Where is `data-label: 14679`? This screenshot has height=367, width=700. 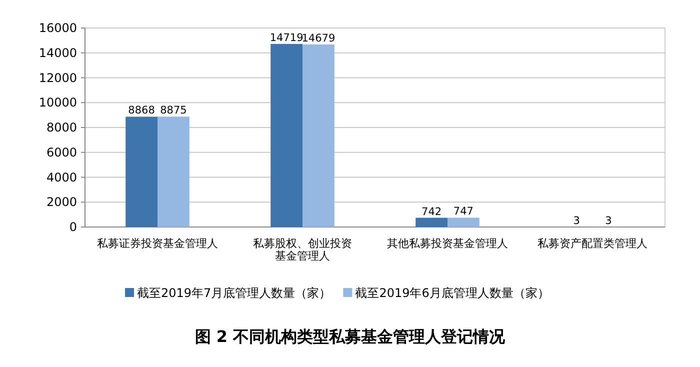
data-label: 14679 is located at coordinates (319, 38).